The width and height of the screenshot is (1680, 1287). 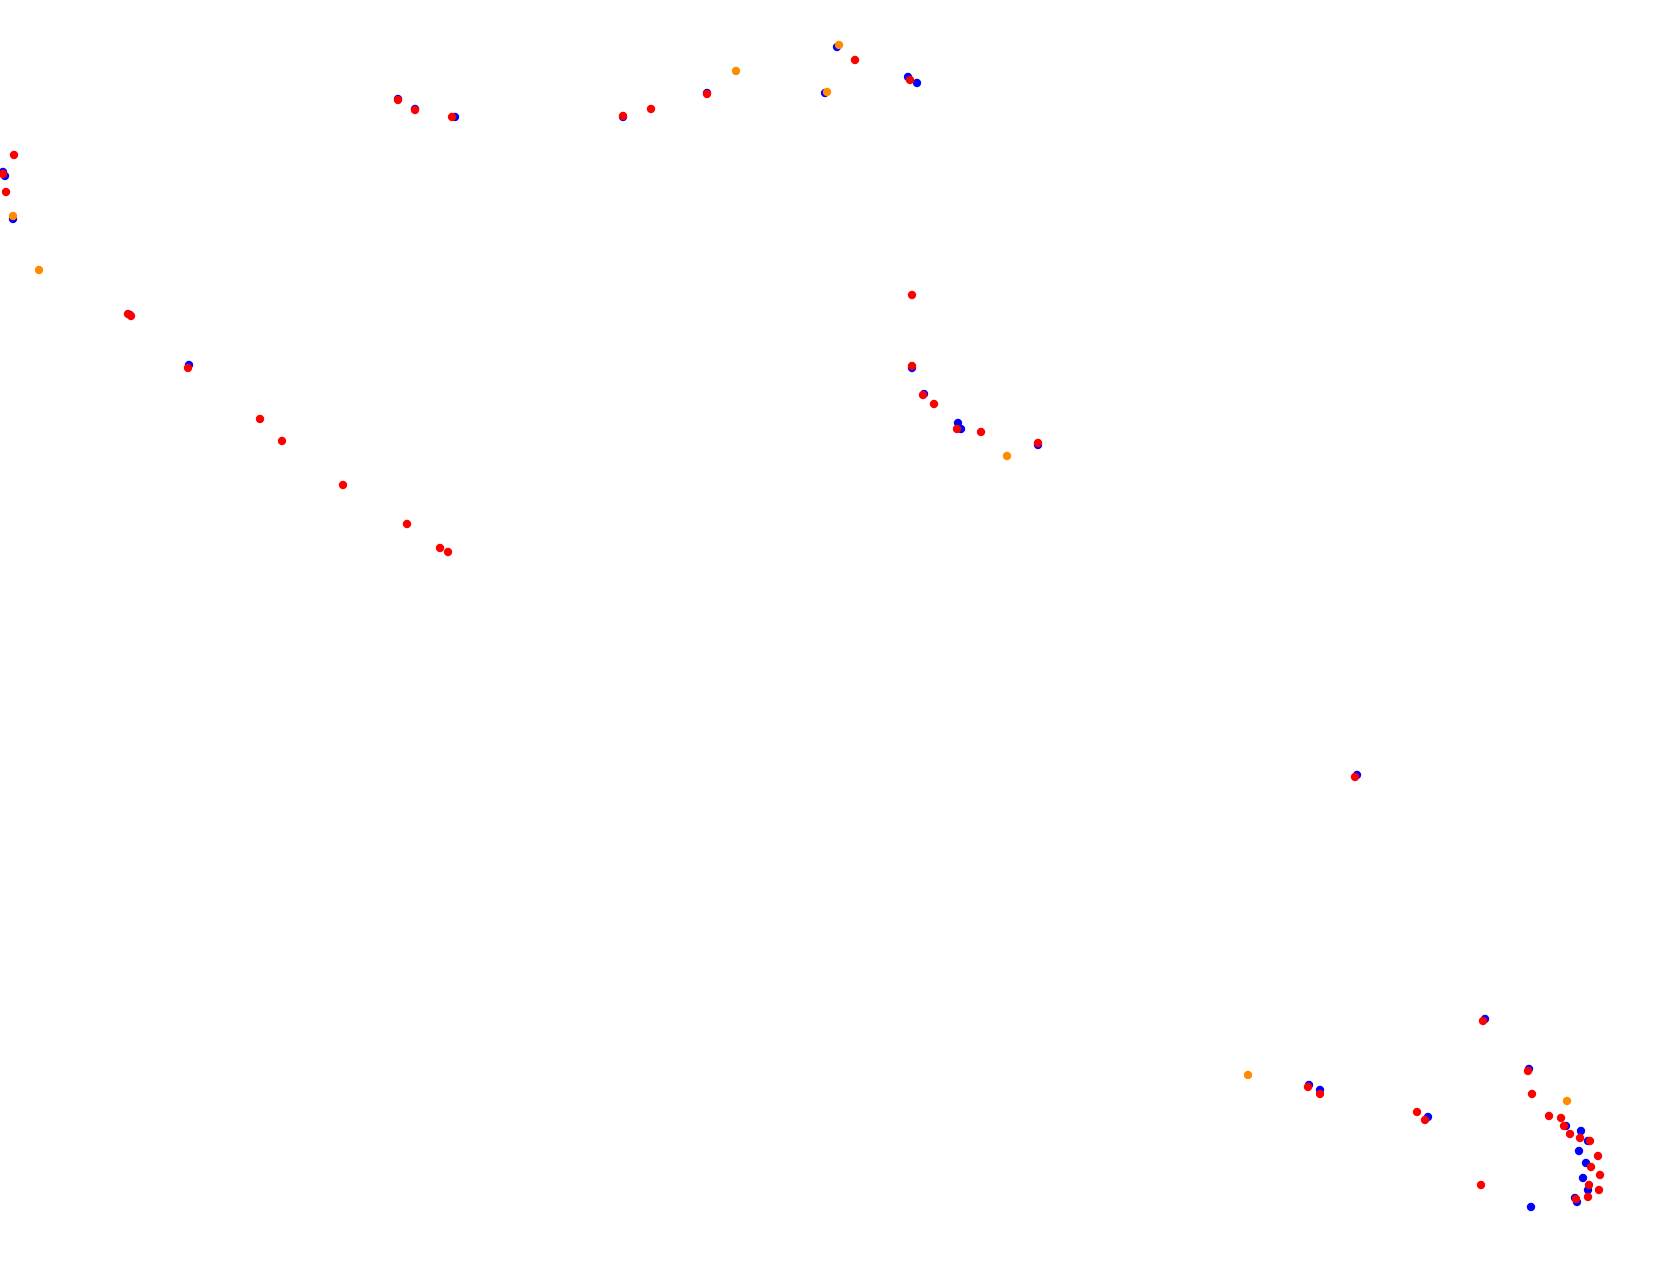 What do you see at coordinates (448, 552) in the screenshot?
I see `data-point-s2-p11` at bounding box center [448, 552].